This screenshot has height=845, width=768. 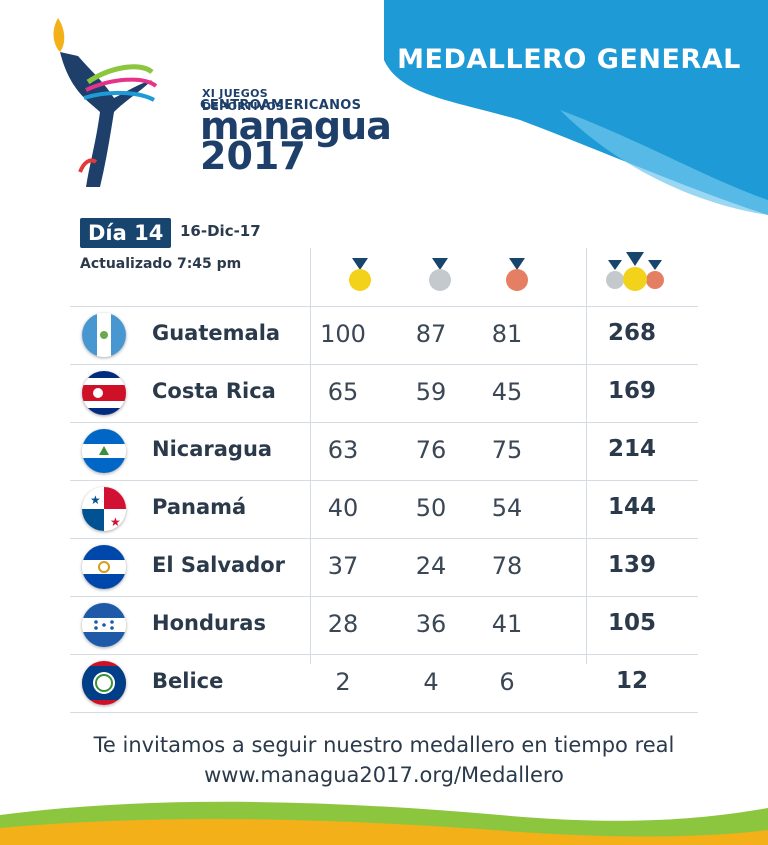 I want to click on honduras-flag-icon, so click(x=104, y=625).